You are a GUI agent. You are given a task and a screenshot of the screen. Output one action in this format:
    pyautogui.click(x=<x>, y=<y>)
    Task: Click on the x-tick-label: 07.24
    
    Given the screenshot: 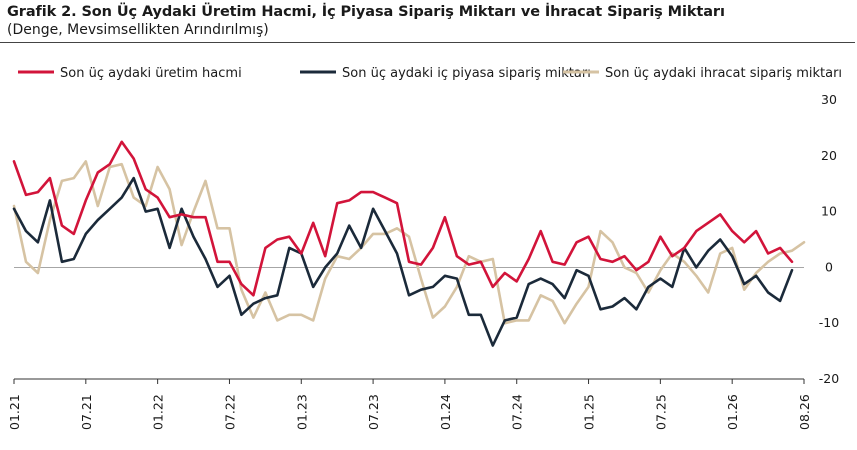 What is the action you would take?
    pyautogui.click(x=517, y=412)
    